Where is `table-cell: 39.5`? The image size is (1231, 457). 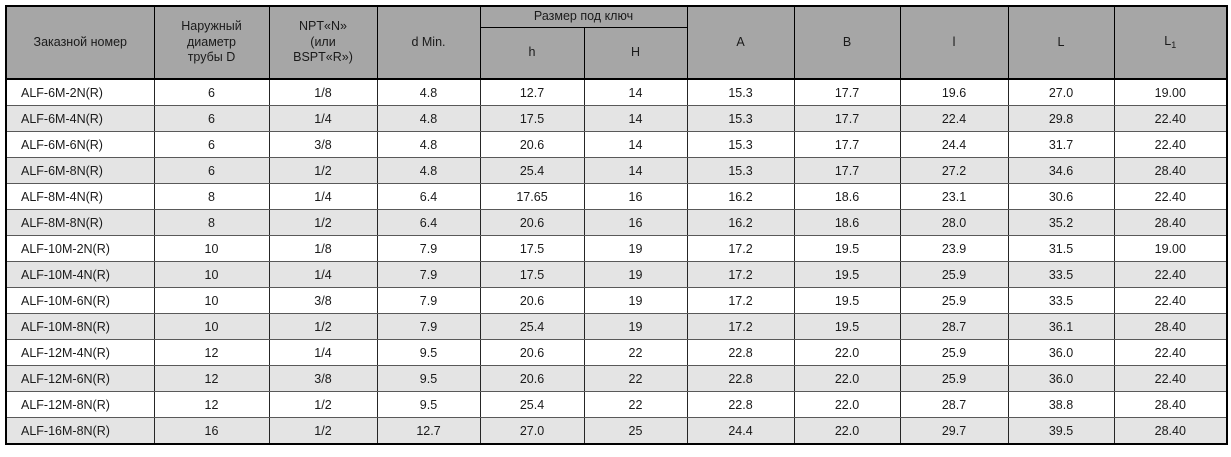 table-cell: 39.5 is located at coordinates (1061, 431).